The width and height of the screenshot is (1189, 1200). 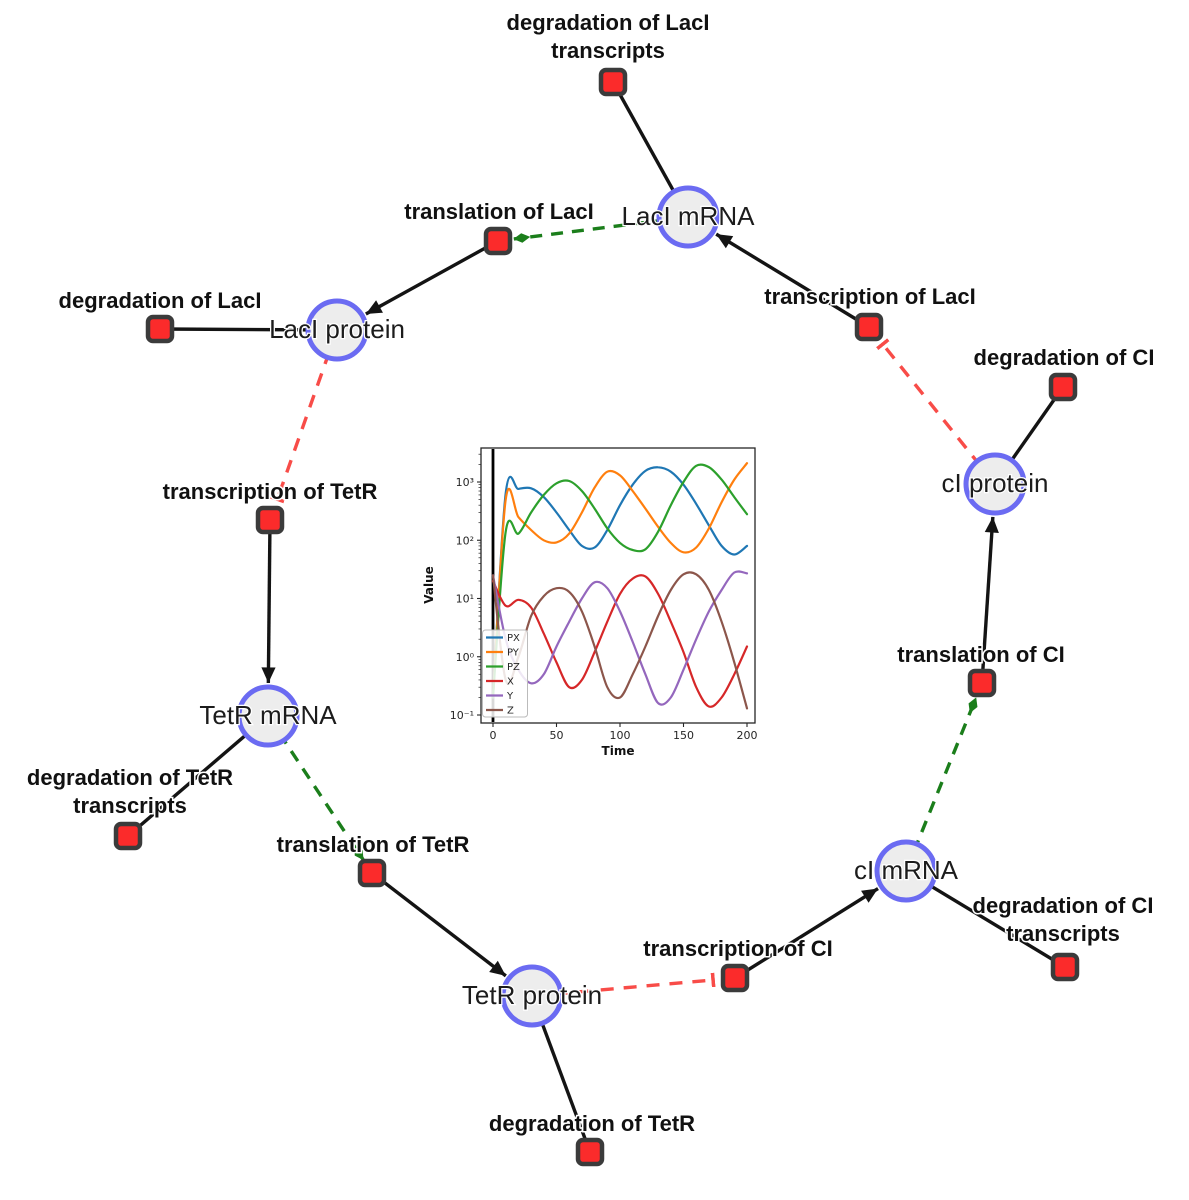 What do you see at coordinates (620, 735) in the screenshot?
I see `x-tick-label: 100` at bounding box center [620, 735].